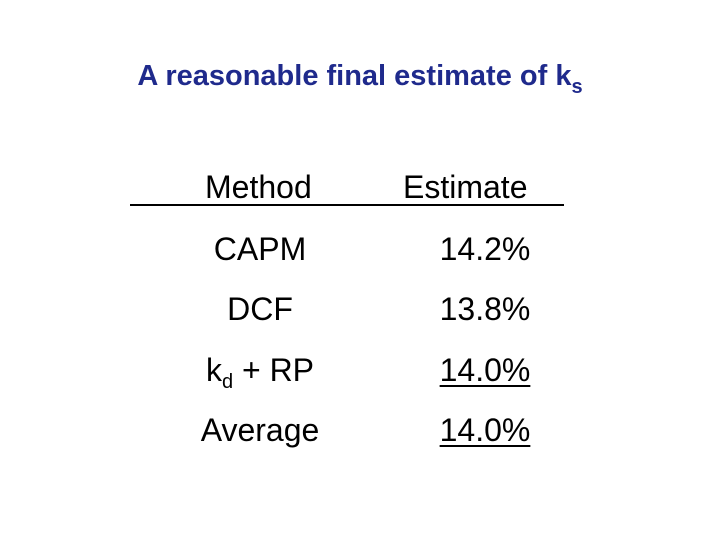 The height and width of the screenshot is (540, 720). What do you see at coordinates (258, 187) in the screenshot?
I see `header-method: Method` at bounding box center [258, 187].